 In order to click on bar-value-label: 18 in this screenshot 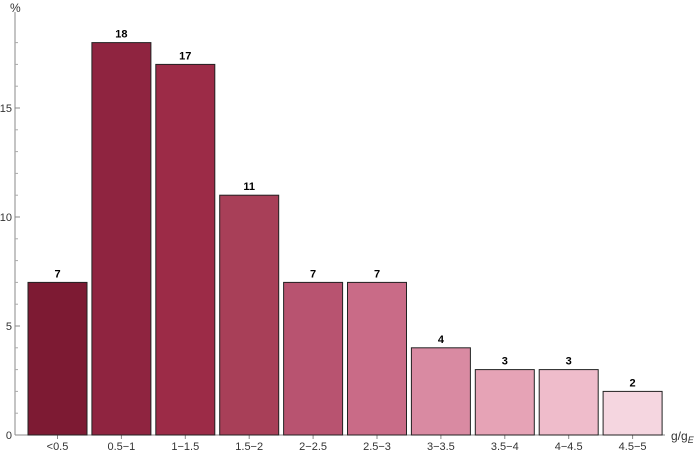, I will do `click(121, 35)`.